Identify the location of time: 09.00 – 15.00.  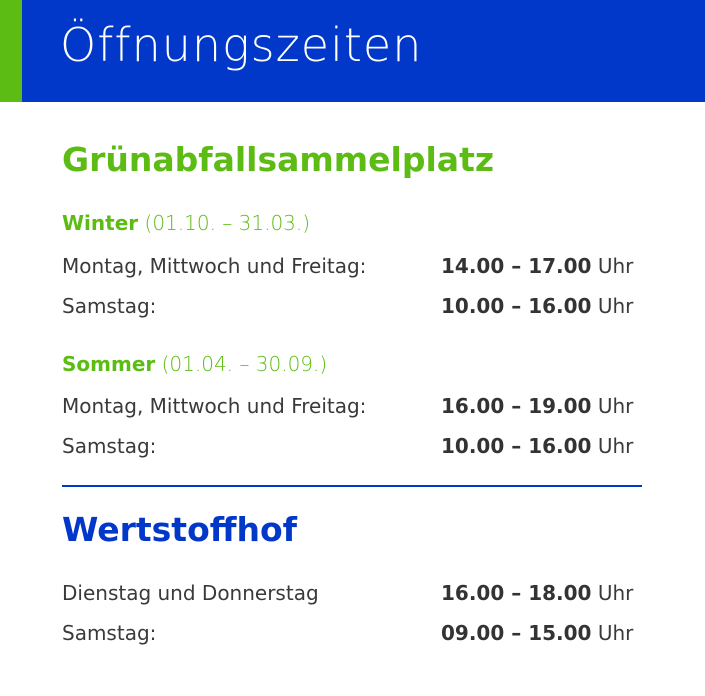
(516, 633).